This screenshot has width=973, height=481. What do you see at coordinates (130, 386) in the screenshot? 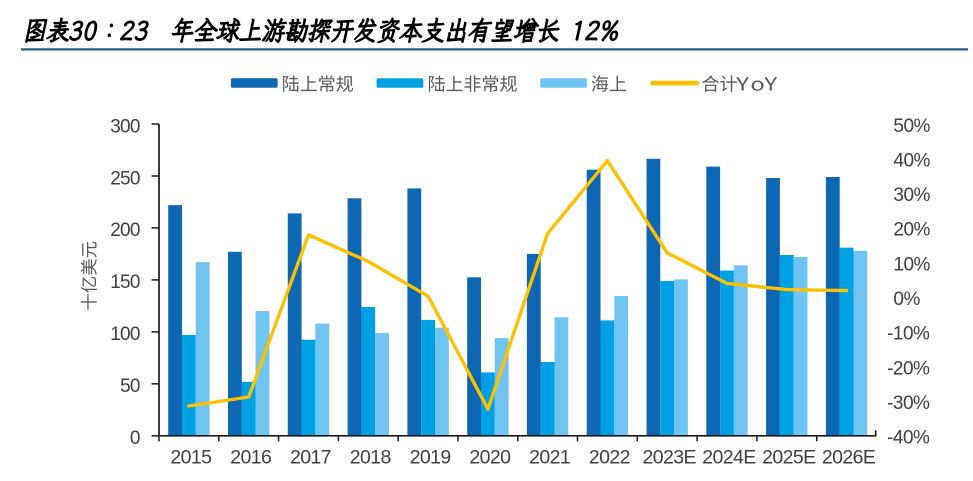
I see `svg-text: 50` at bounding box center [130, 386].